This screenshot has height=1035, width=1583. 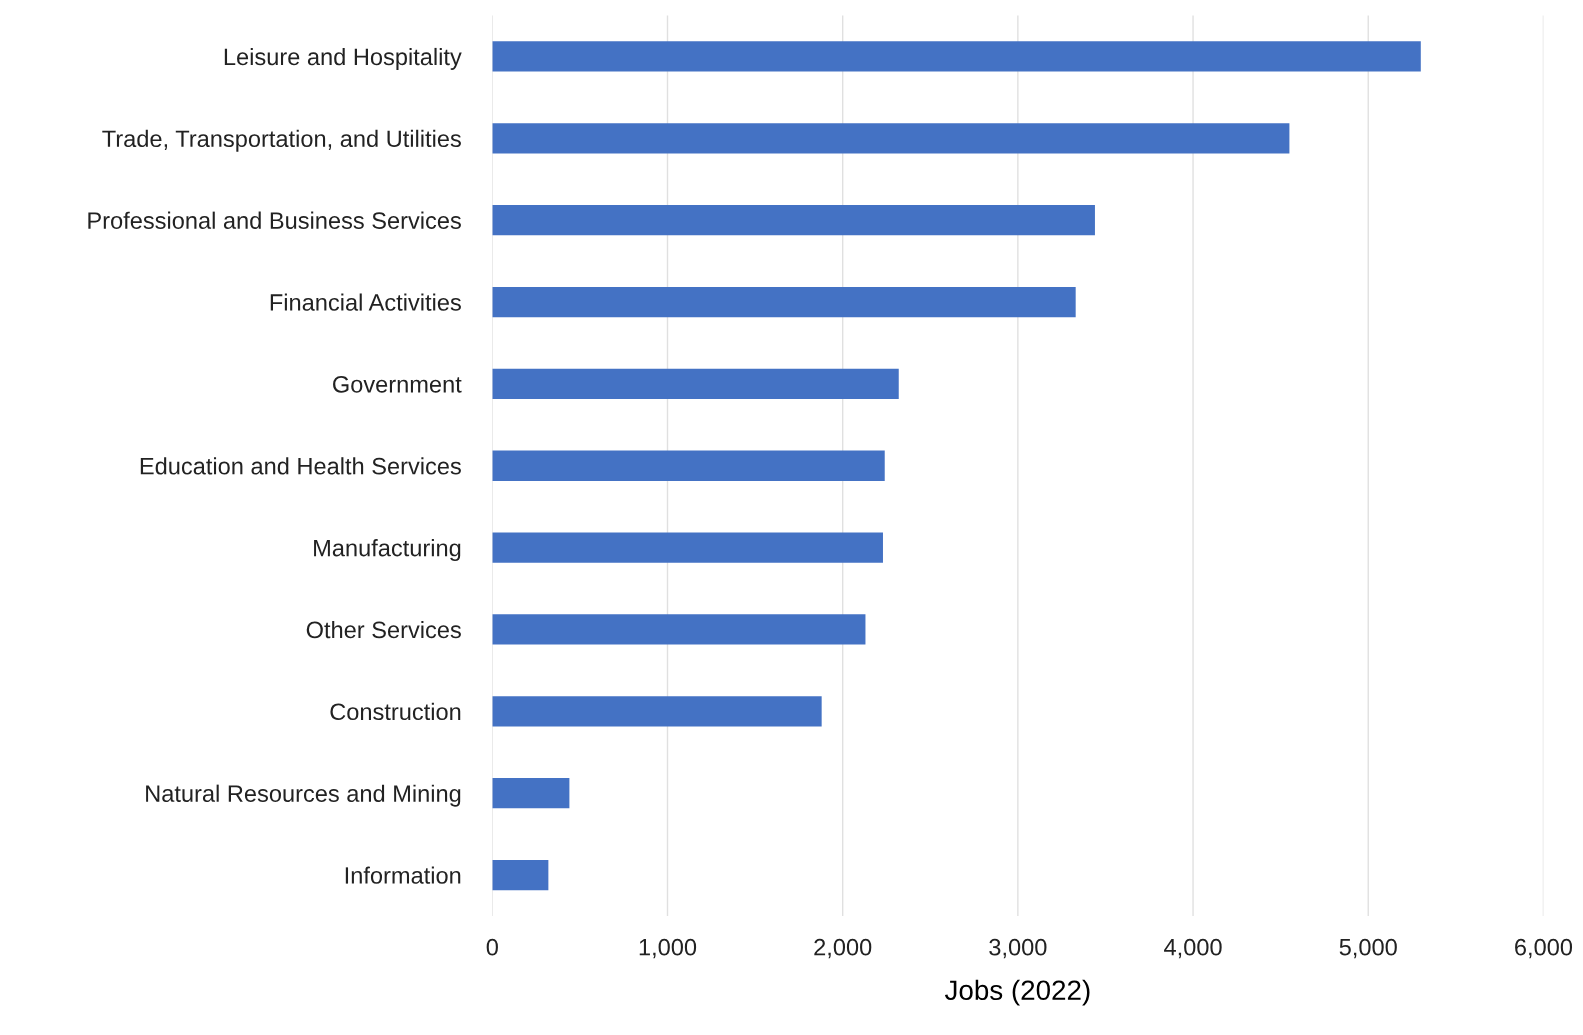 I want to click on y-tick-label: Manufacturing, so click(x=387, y=550).